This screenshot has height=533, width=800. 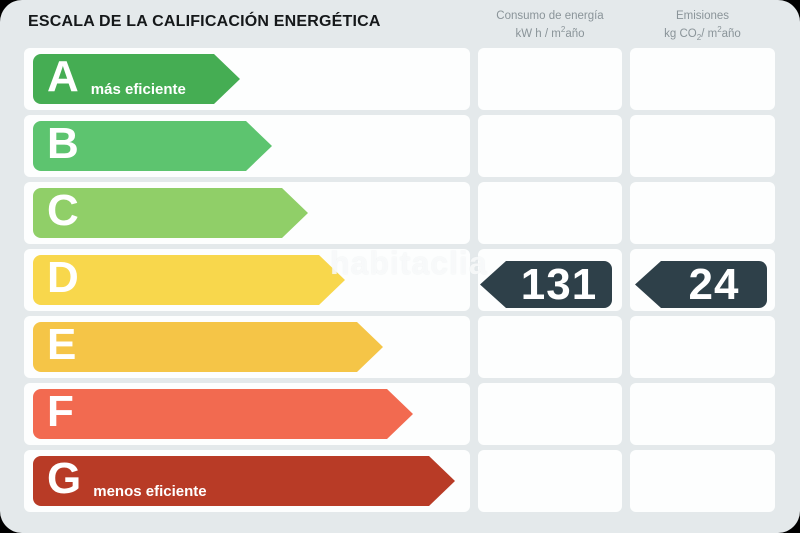 What do you see at coordinates (559, 284) in the screenshot?
I see `consumo-value: 131` at bounding box center [559, 284].